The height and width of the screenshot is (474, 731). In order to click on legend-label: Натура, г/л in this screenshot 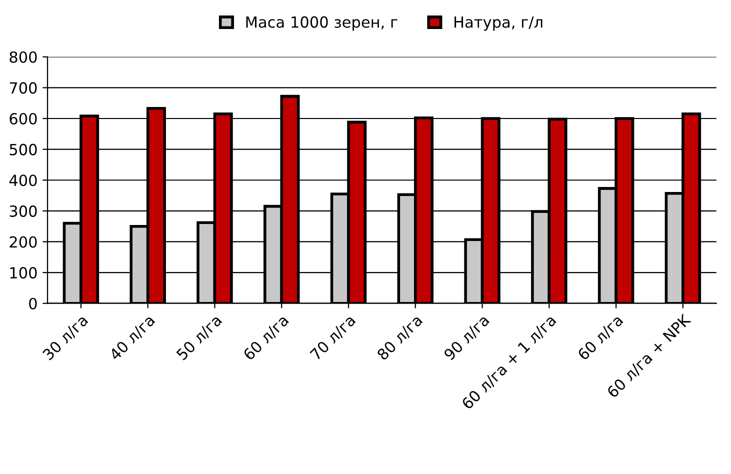, I will do `click(498, 23)`.